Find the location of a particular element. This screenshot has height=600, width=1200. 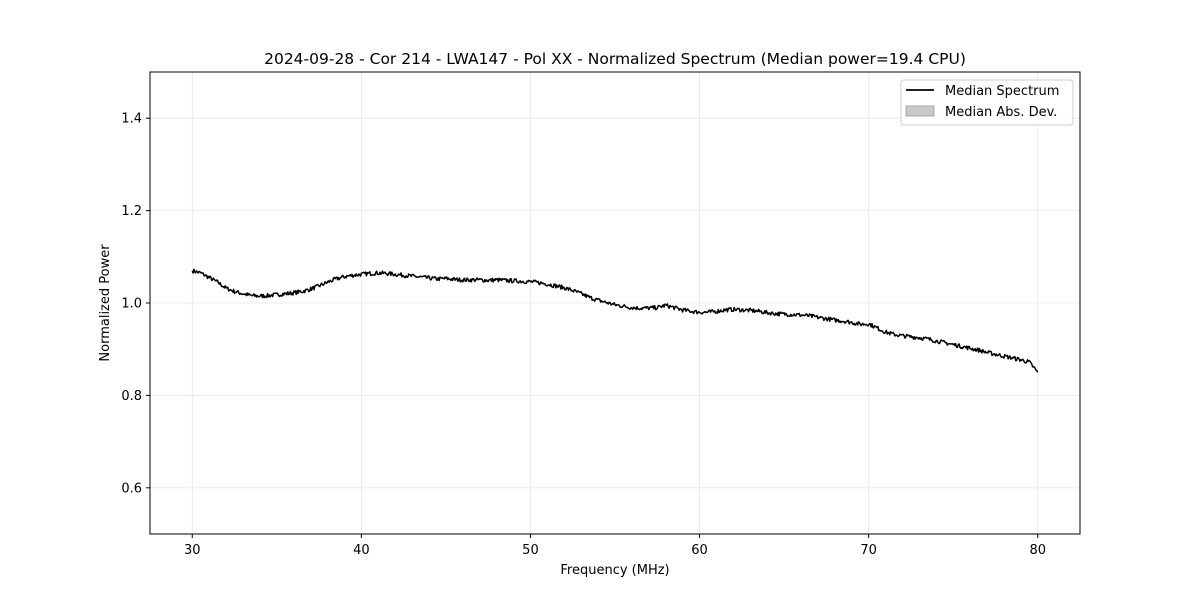

x-tick-label: 50 is located at coordinates (530, 550).